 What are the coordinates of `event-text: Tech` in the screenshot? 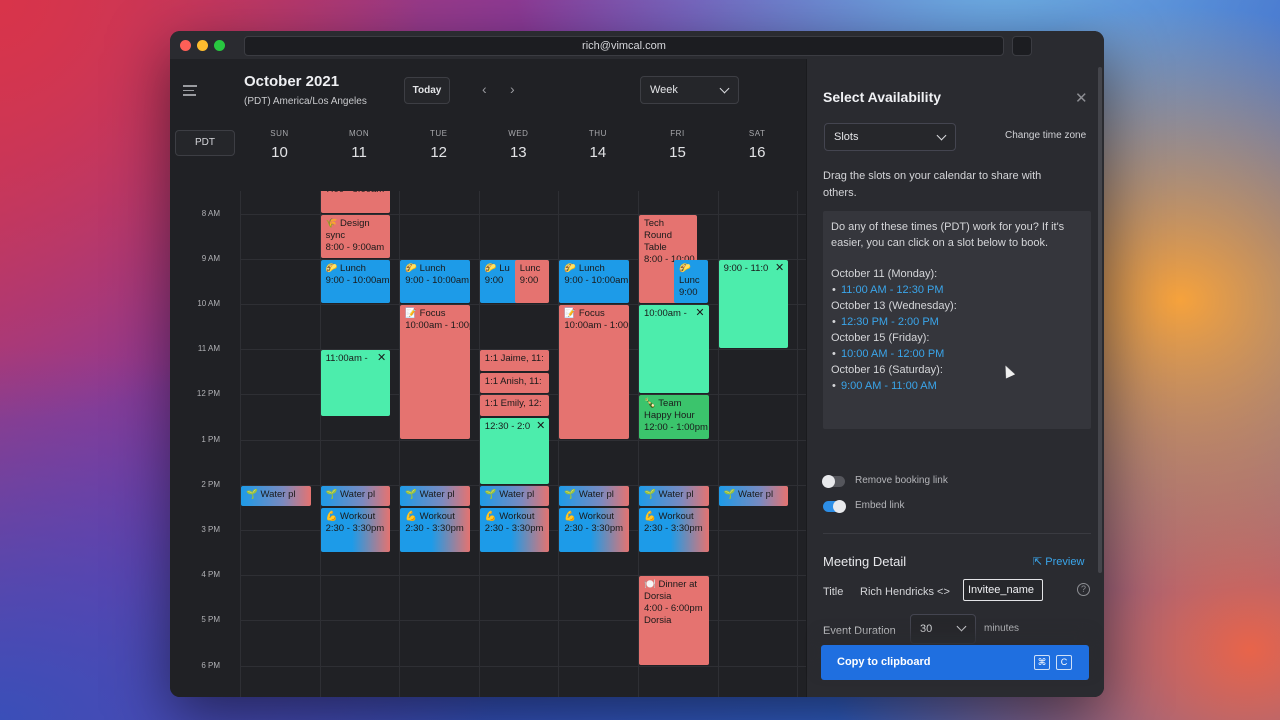 It's located at (654, 223).